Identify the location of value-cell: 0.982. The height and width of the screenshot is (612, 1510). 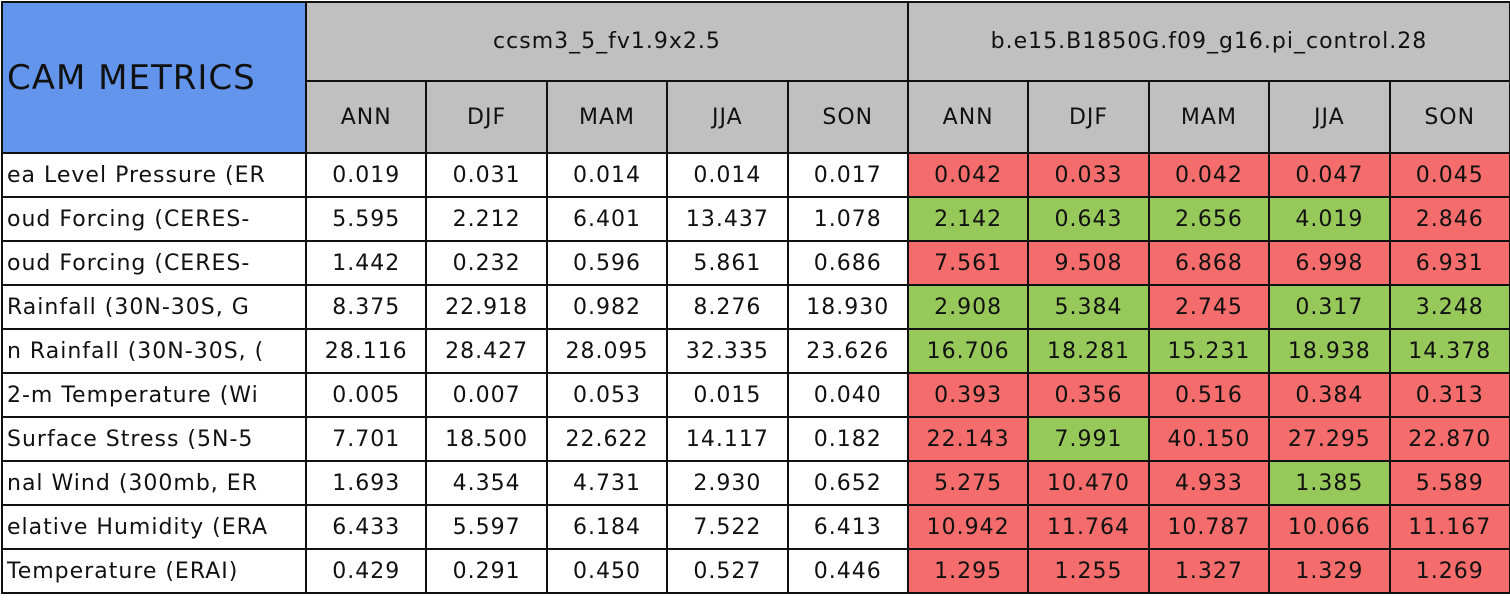
(607, 307).